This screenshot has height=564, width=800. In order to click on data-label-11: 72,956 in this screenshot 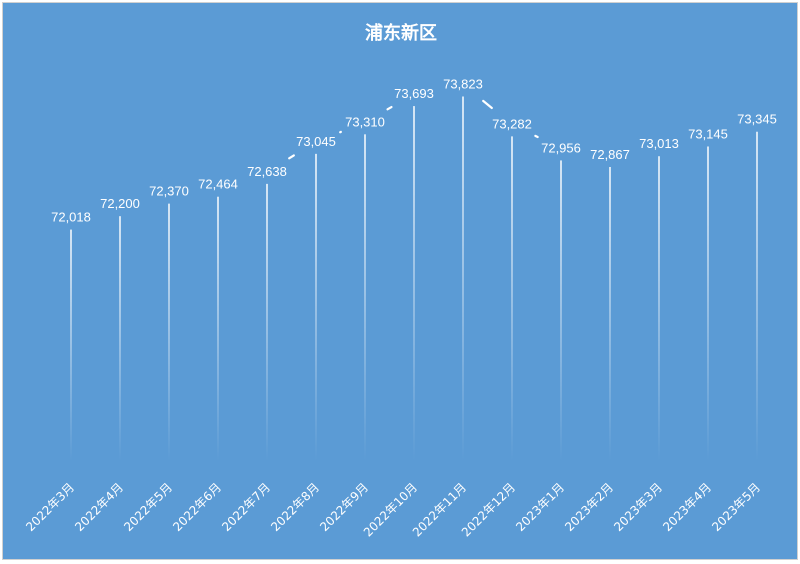, I will do `click(561, 147)`.